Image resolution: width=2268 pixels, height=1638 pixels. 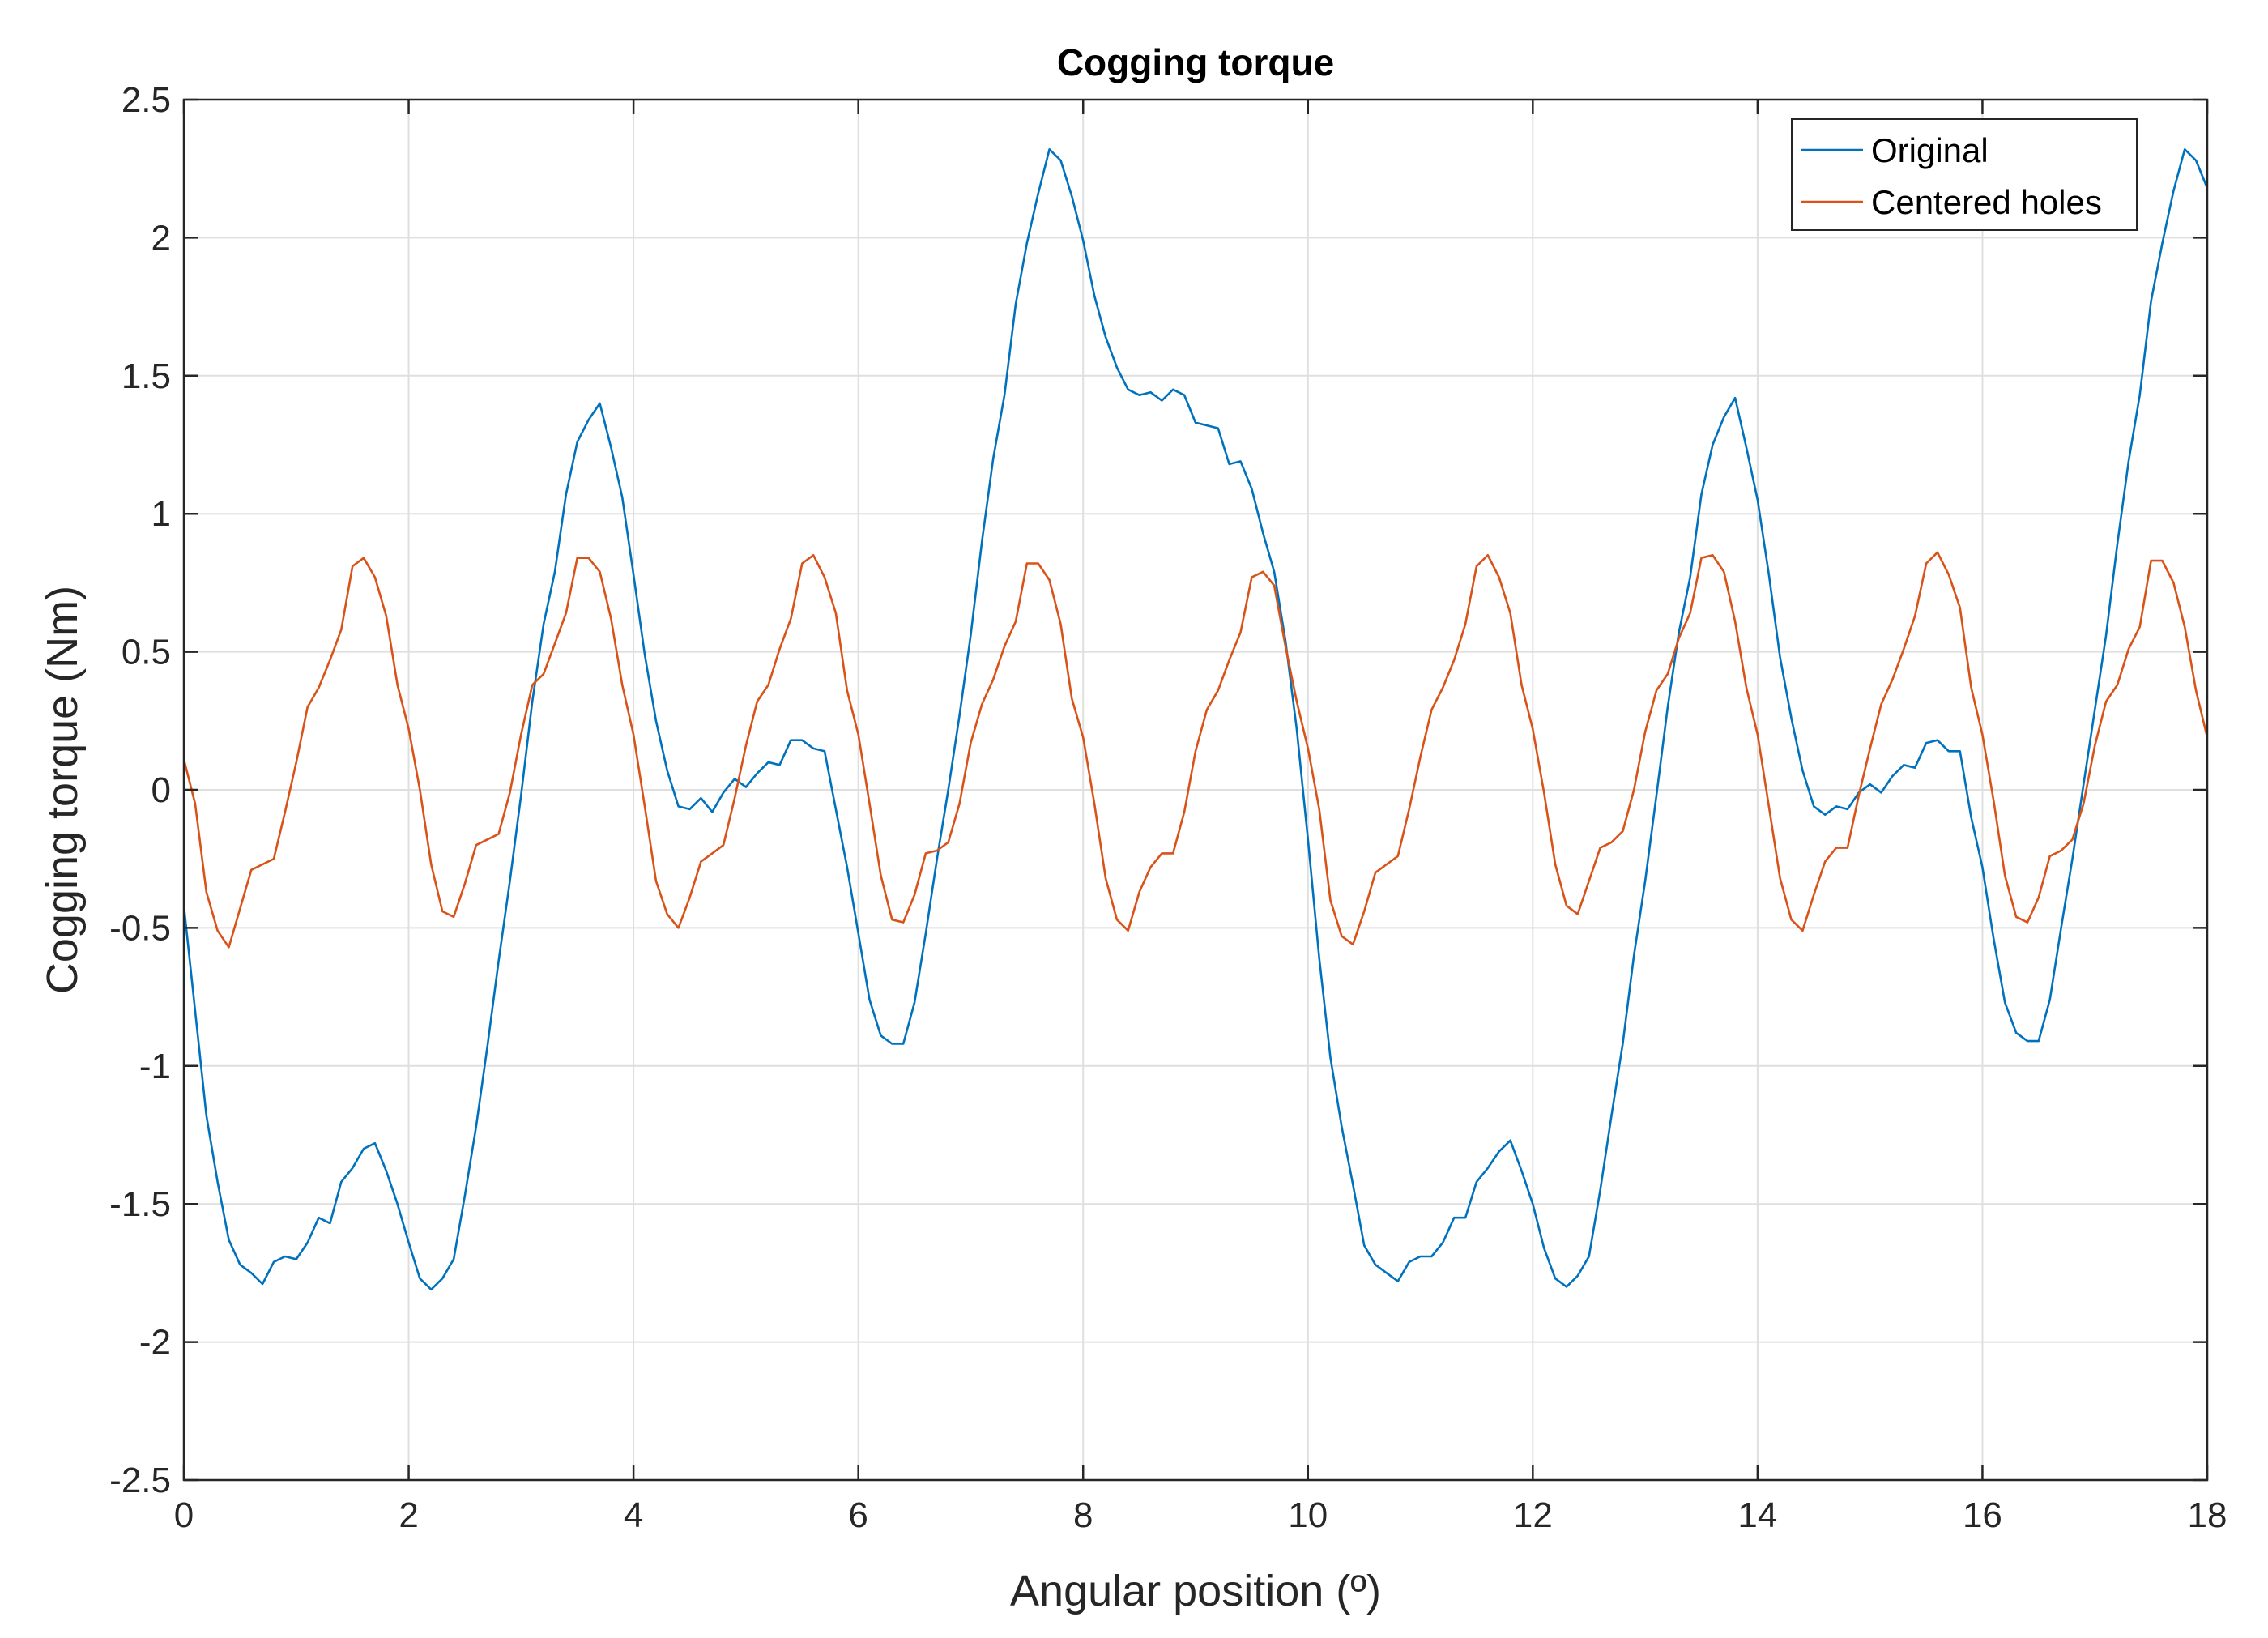 I want to click on y-axis-label: Cogging torque (Nm), so click(x=63, y=790).